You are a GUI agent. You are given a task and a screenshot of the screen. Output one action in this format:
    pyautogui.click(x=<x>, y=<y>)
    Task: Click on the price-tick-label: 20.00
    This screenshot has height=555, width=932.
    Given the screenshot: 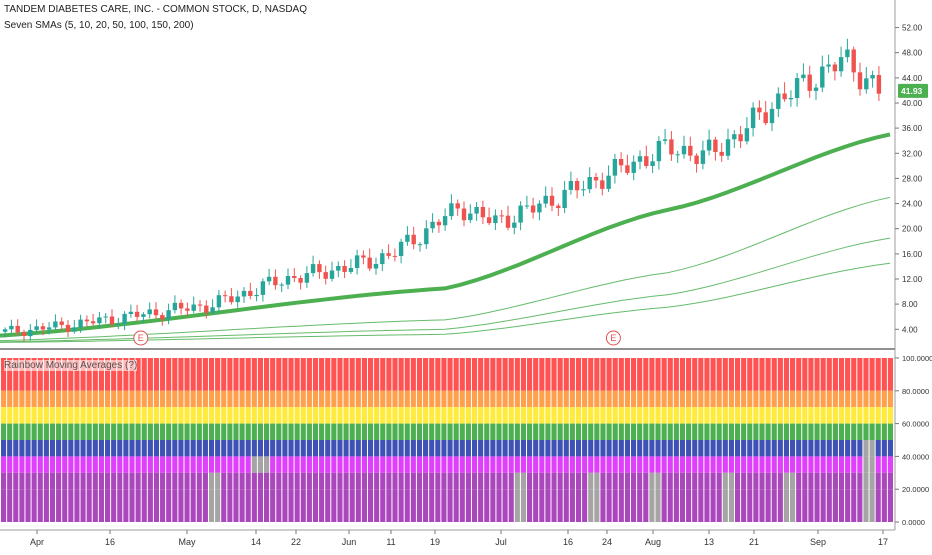 What is the action you would take?
    pyautogui.click(x=912, y=229)
    